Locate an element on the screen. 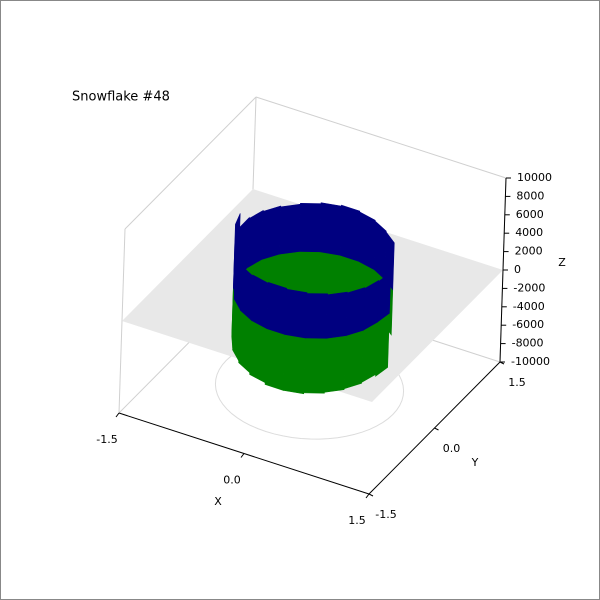 The width and height of the screenshot is (600, 600). z-tick-label: 10000 is located at coordinates (534, 177).